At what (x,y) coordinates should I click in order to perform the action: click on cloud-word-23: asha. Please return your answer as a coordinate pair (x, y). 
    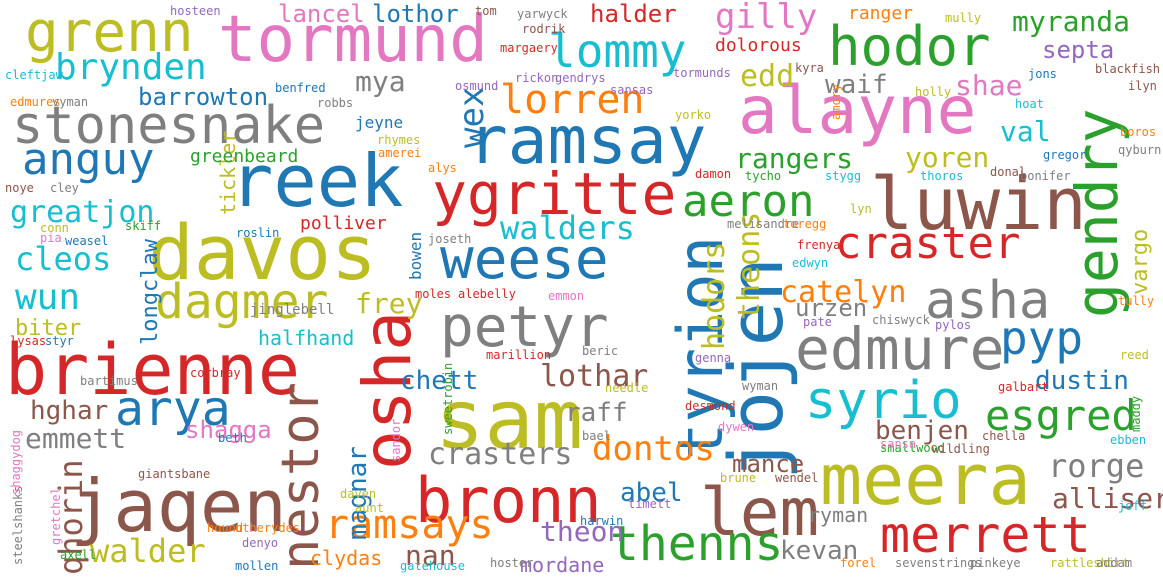
    Looking at the image, I should click on (988, 301).